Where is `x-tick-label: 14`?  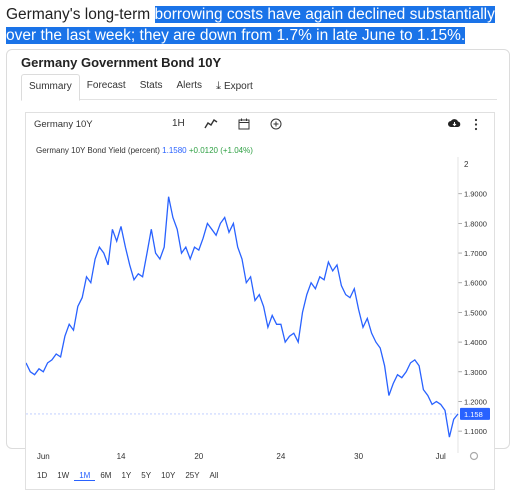 x-tick-label: 14 is located at coordinates (121, 456).